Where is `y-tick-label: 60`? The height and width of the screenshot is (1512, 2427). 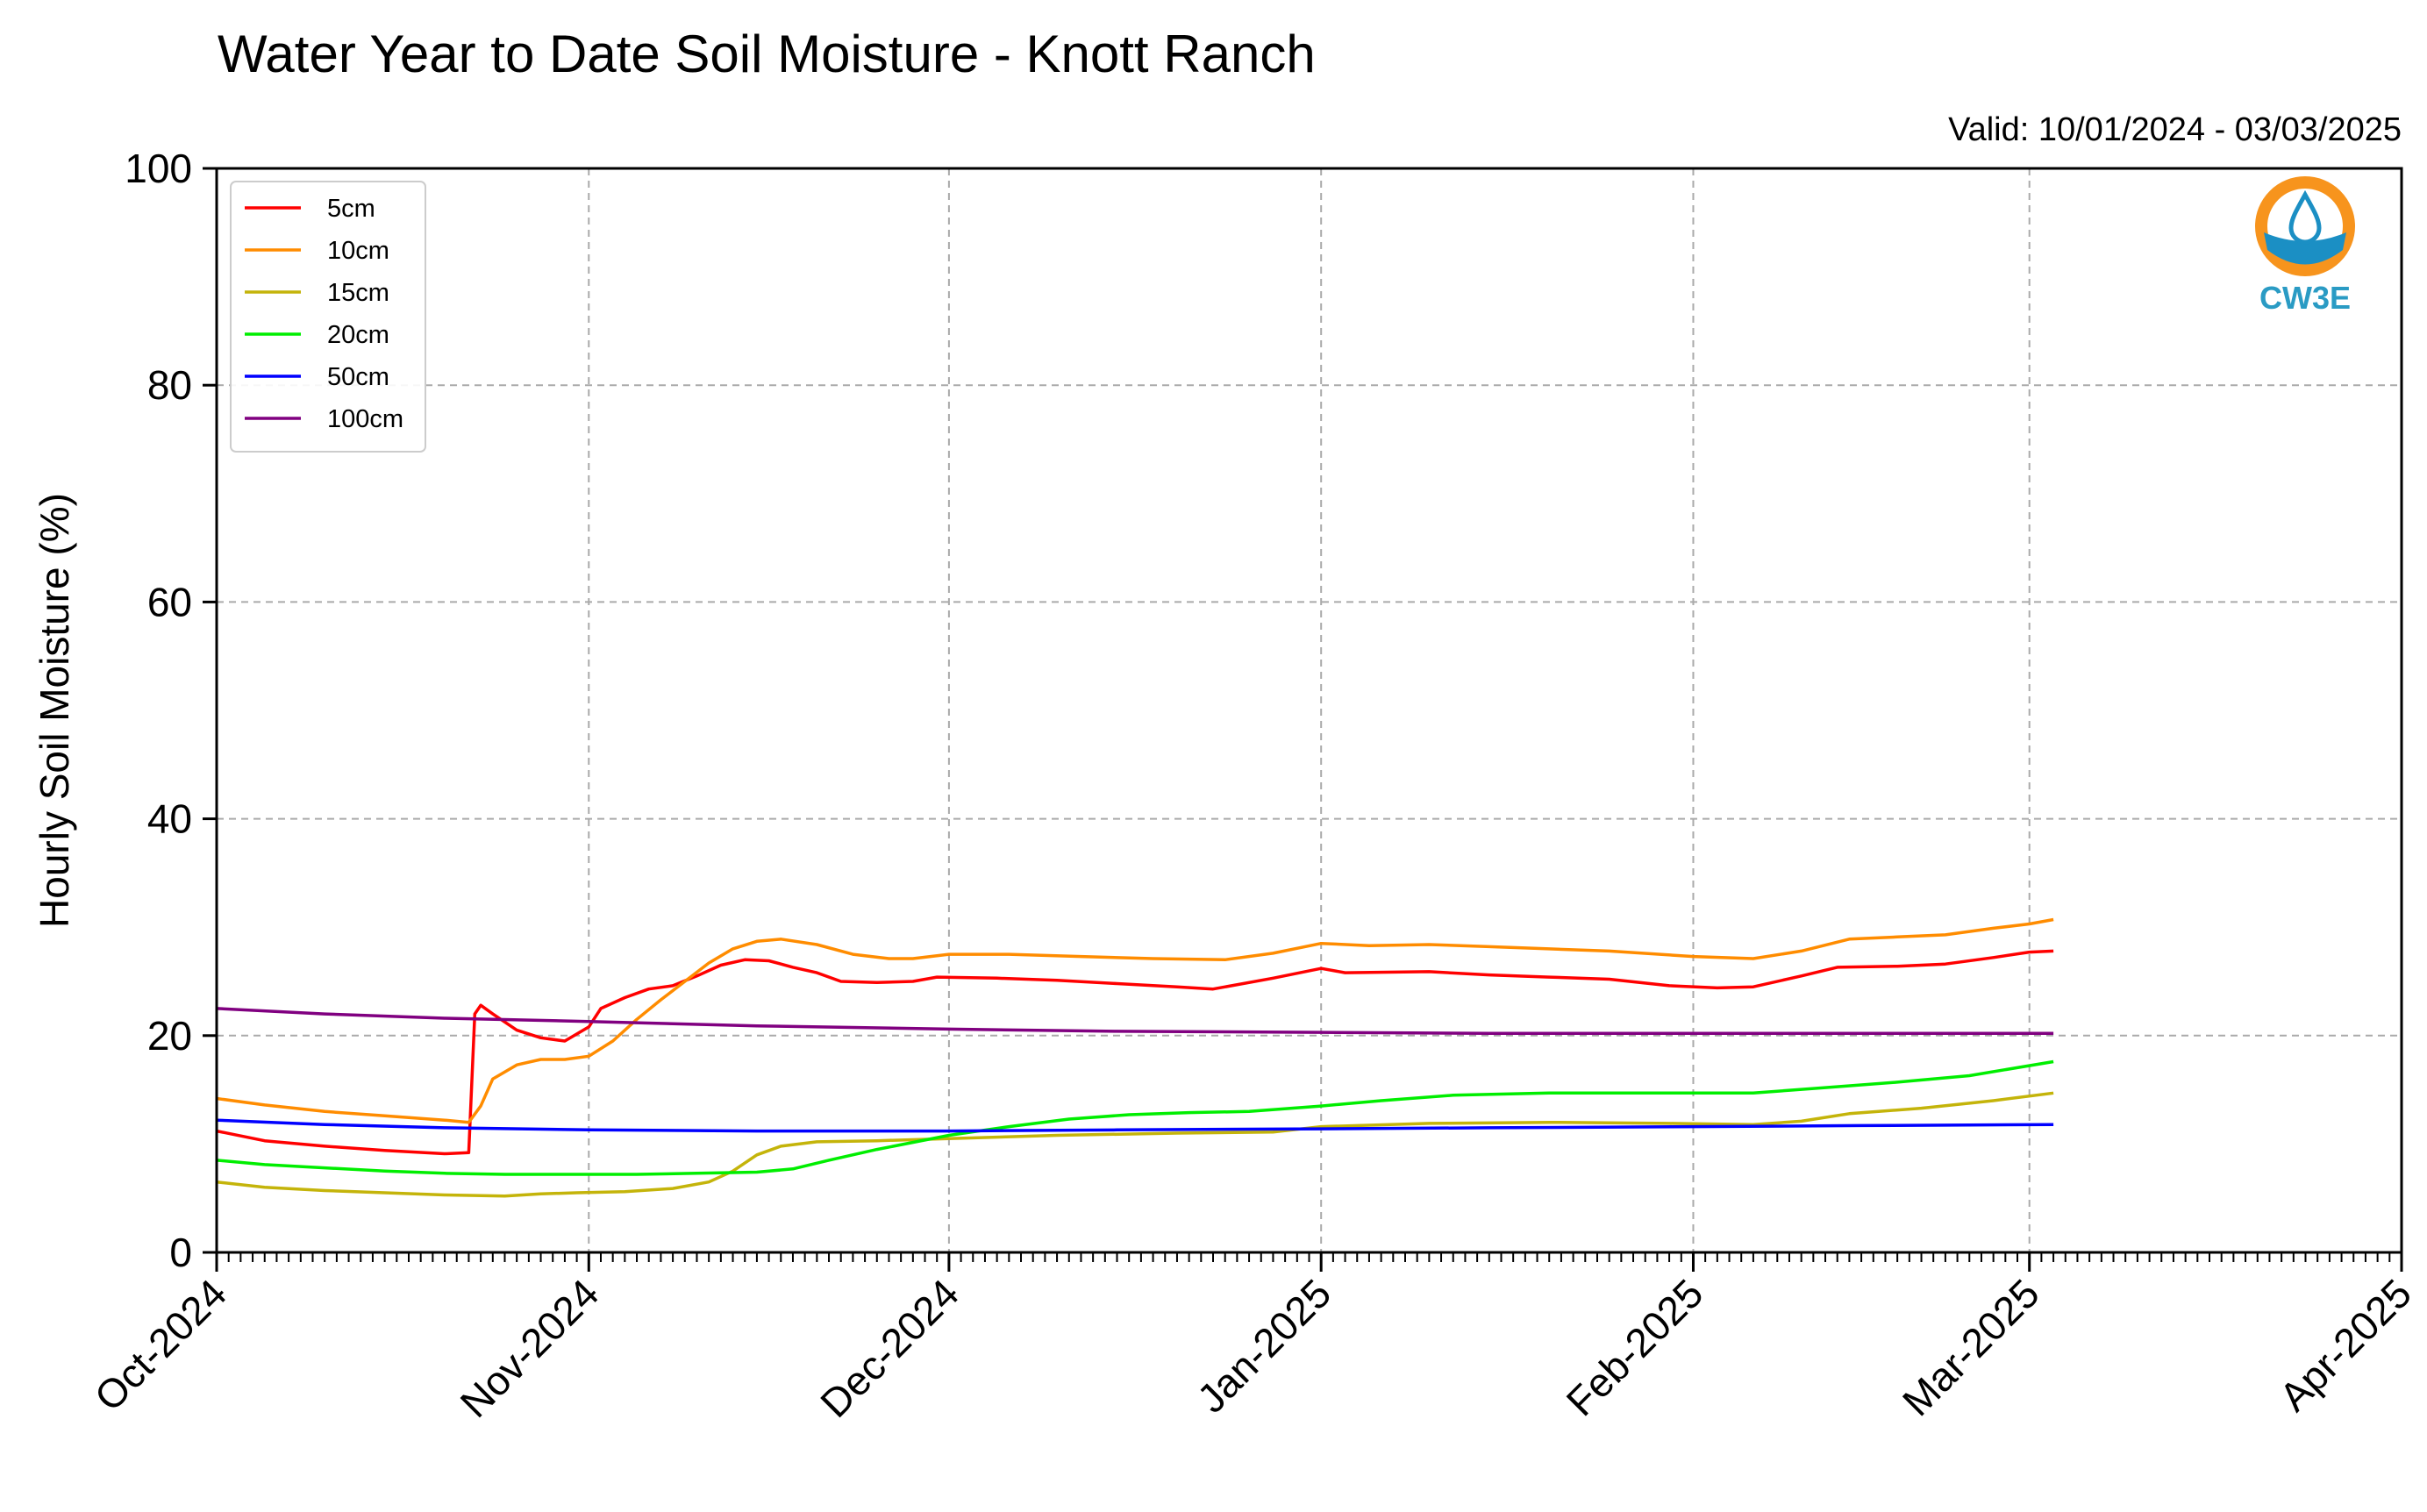 y-tick-label: 60 is located at coordinates (170, 601).